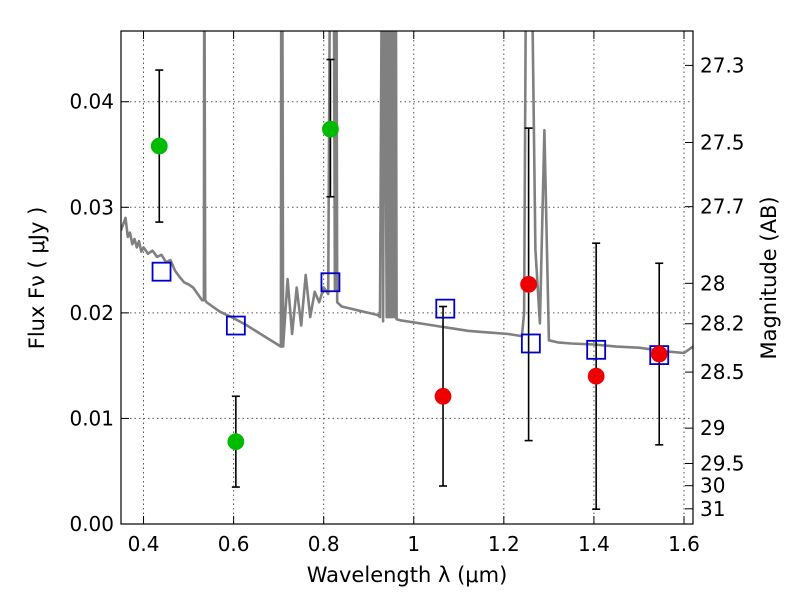 The height and width of the screenshot is (600, 800). What do you see at coordinates (91, 313) in the screenshot?
I see `y-tick-label: 0.02` at bounding box center [91, 313].